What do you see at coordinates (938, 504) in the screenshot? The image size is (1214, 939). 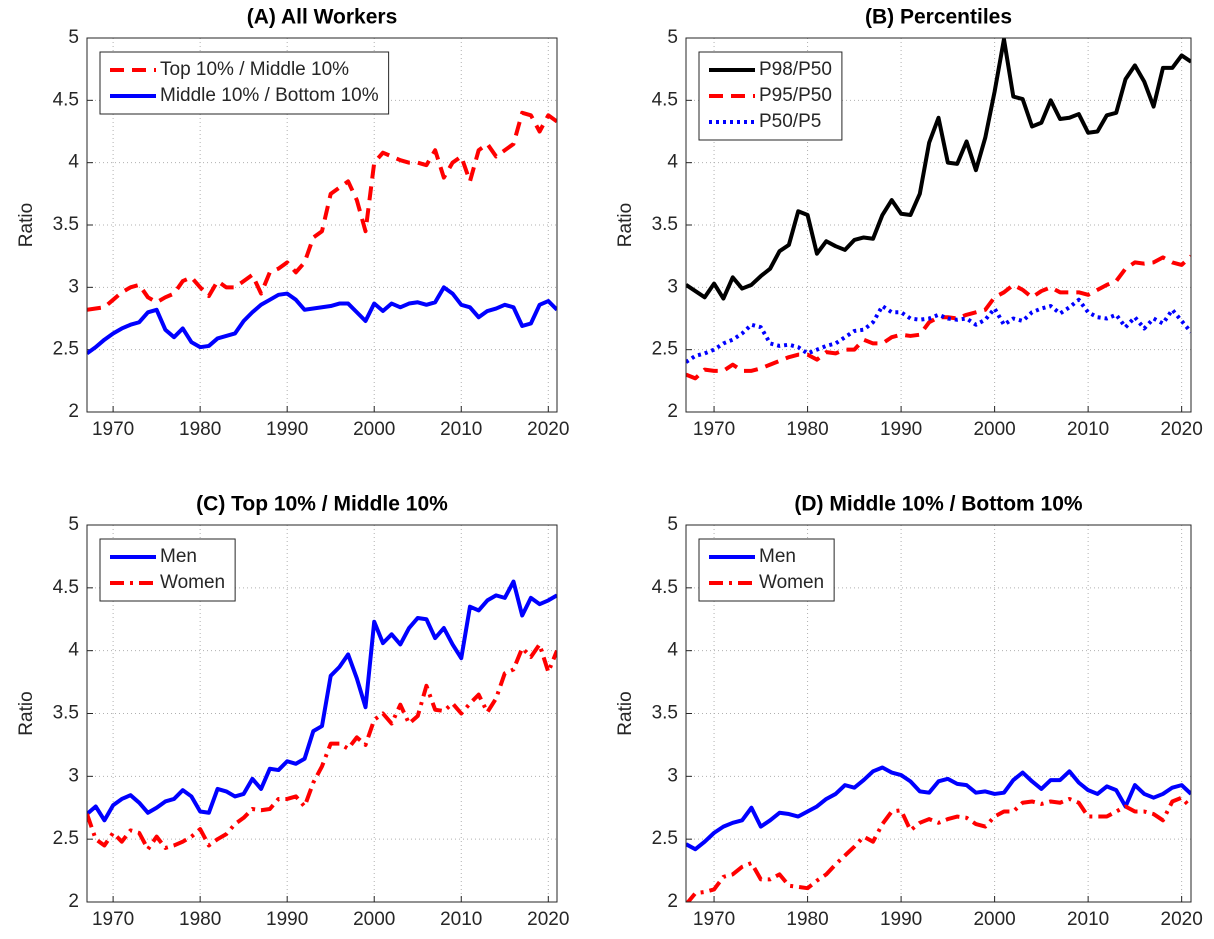 I see `chart-title: (D) Middle 10% / Bottom 10%` at bounding box center [938, 504].